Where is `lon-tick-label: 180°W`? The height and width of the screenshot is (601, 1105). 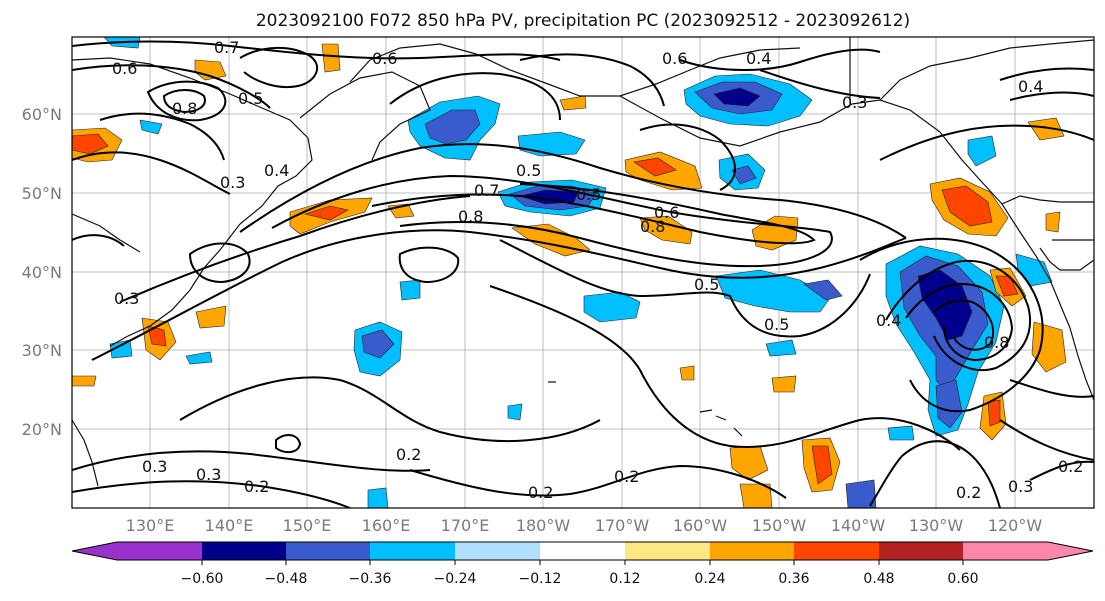
lon-tick-label: 180°W is located at coordinates (543, 525).